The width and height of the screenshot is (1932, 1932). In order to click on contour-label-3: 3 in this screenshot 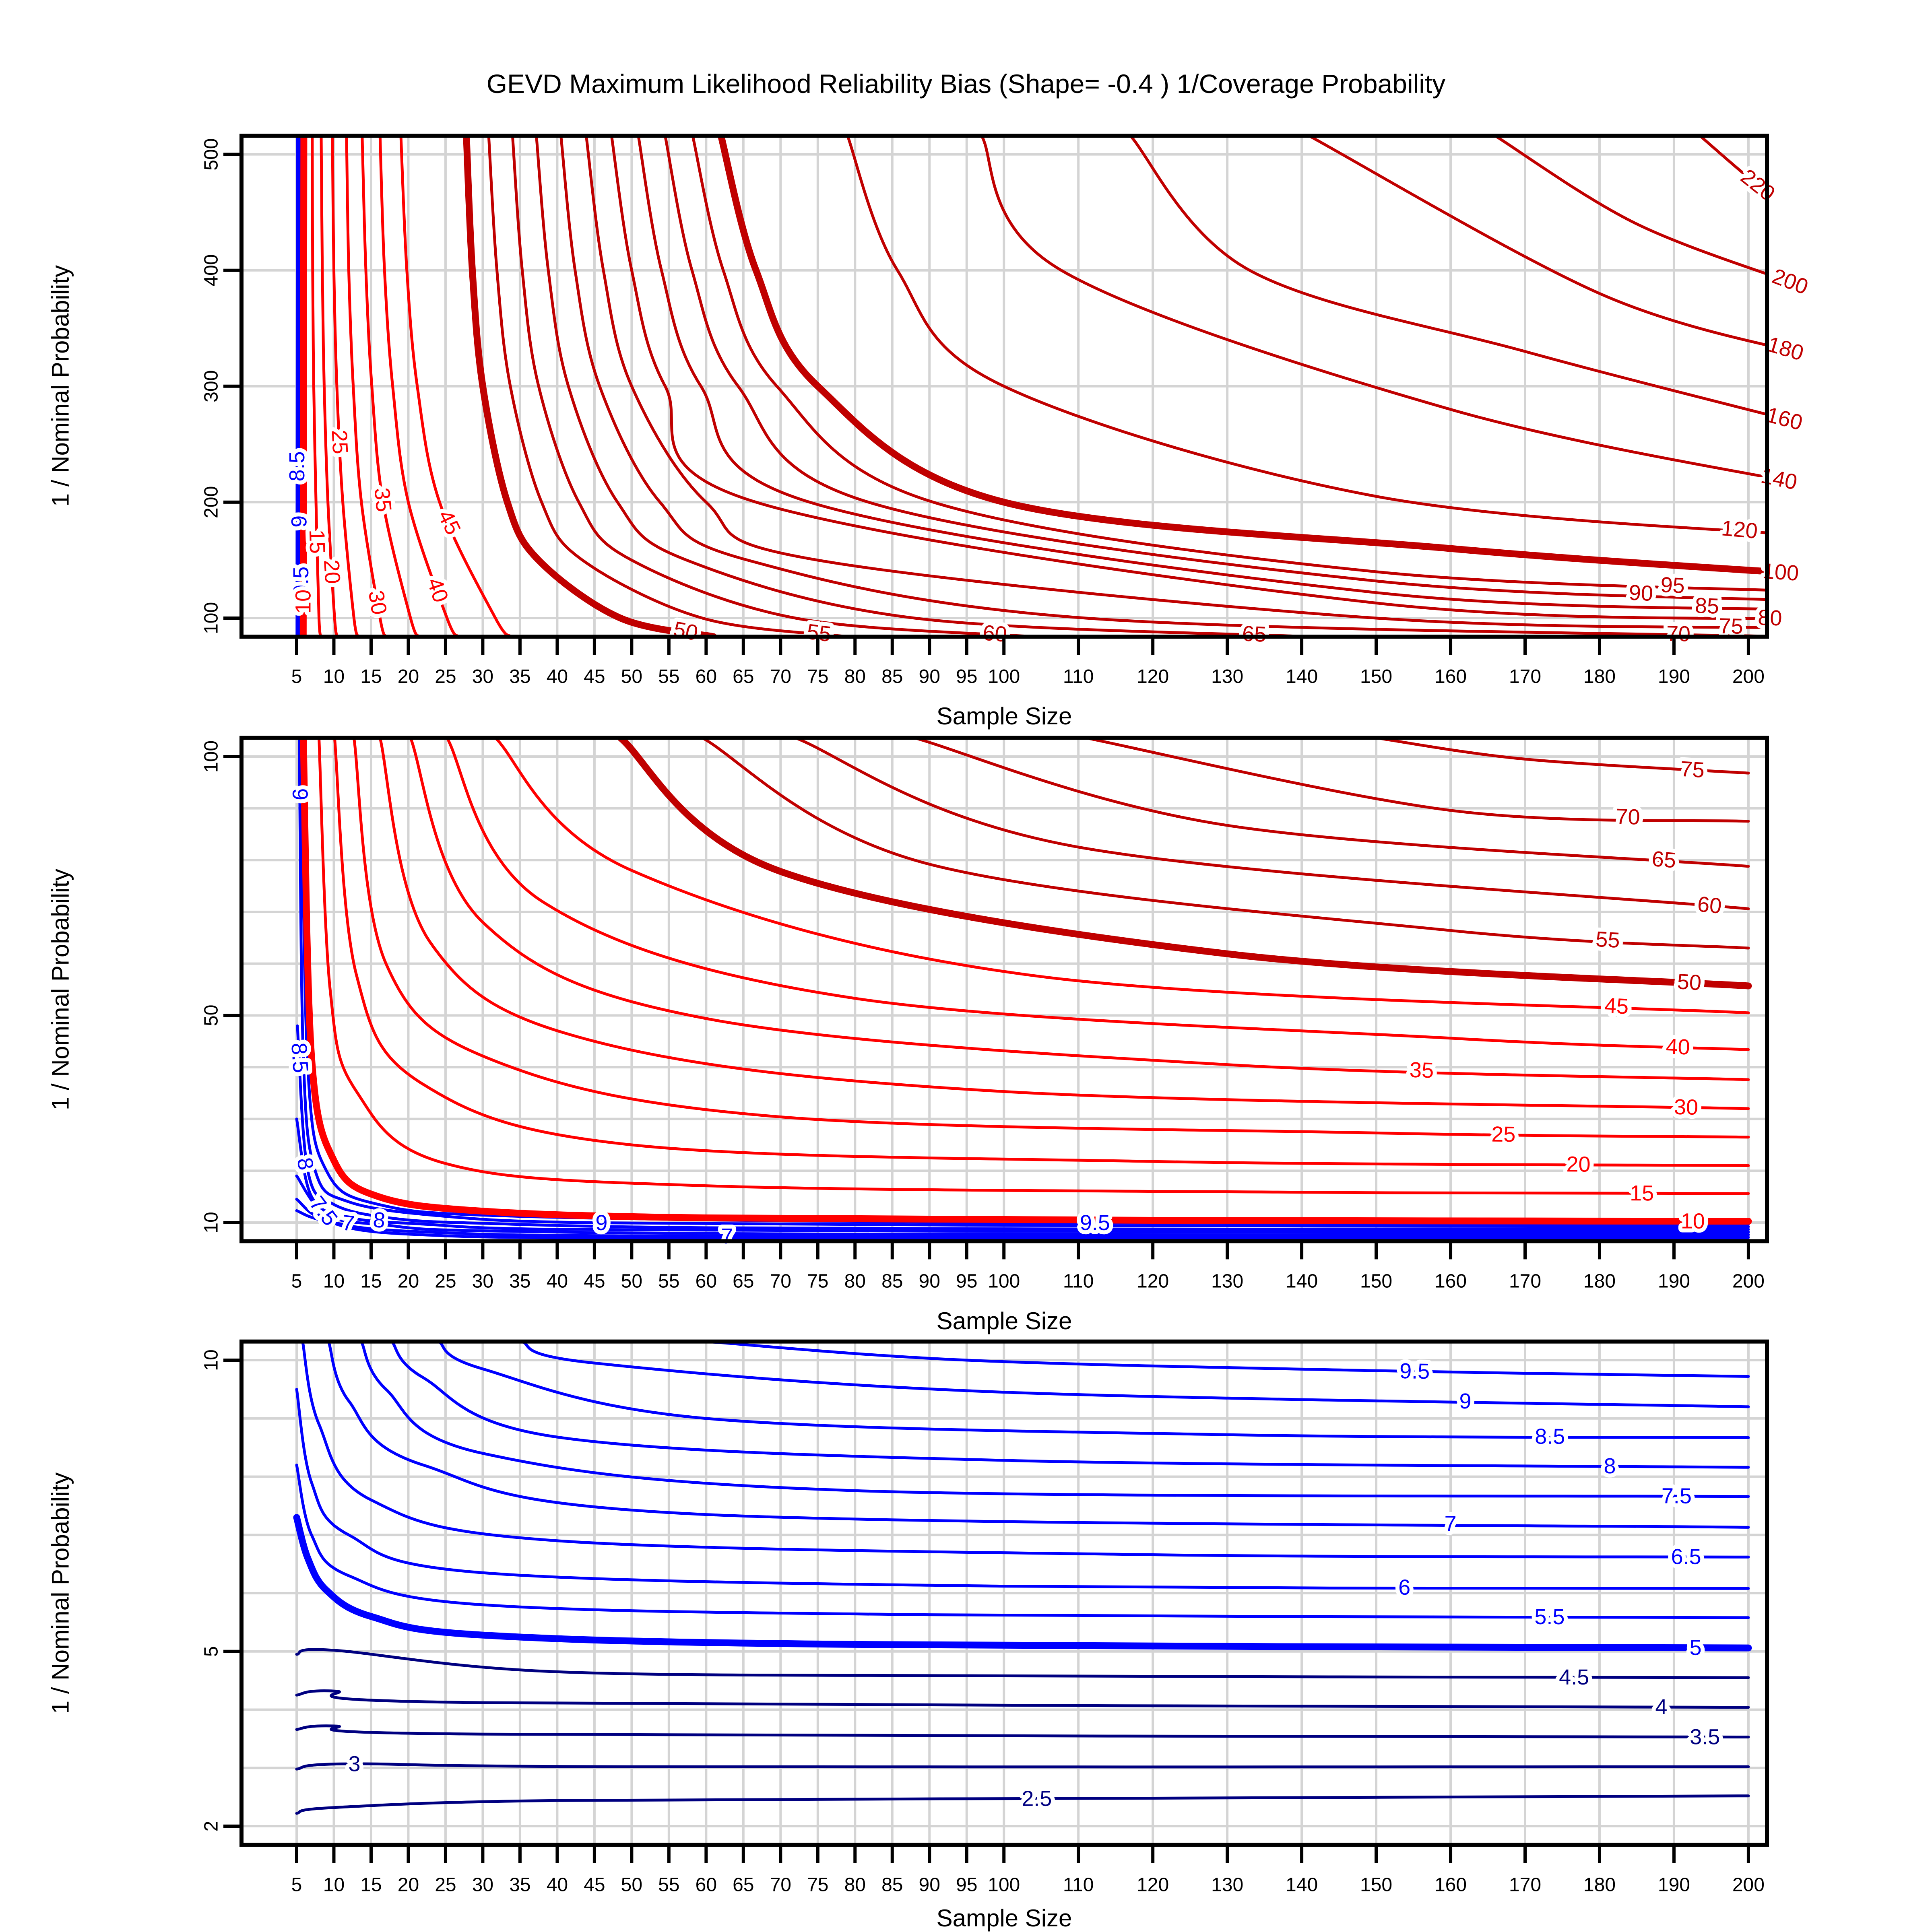, I will do `click(354, 1764)`.